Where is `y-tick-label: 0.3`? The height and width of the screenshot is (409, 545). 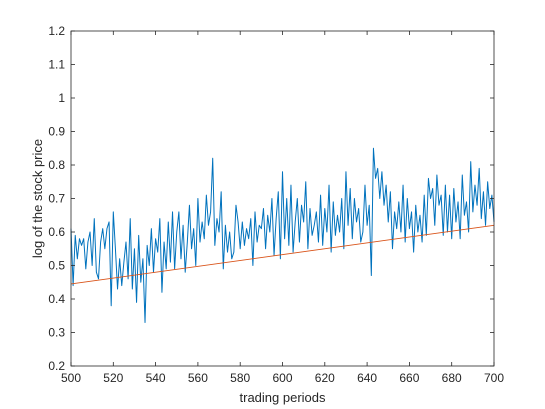
y-tick-label: 0.3 is located at coordinates (56, 333).